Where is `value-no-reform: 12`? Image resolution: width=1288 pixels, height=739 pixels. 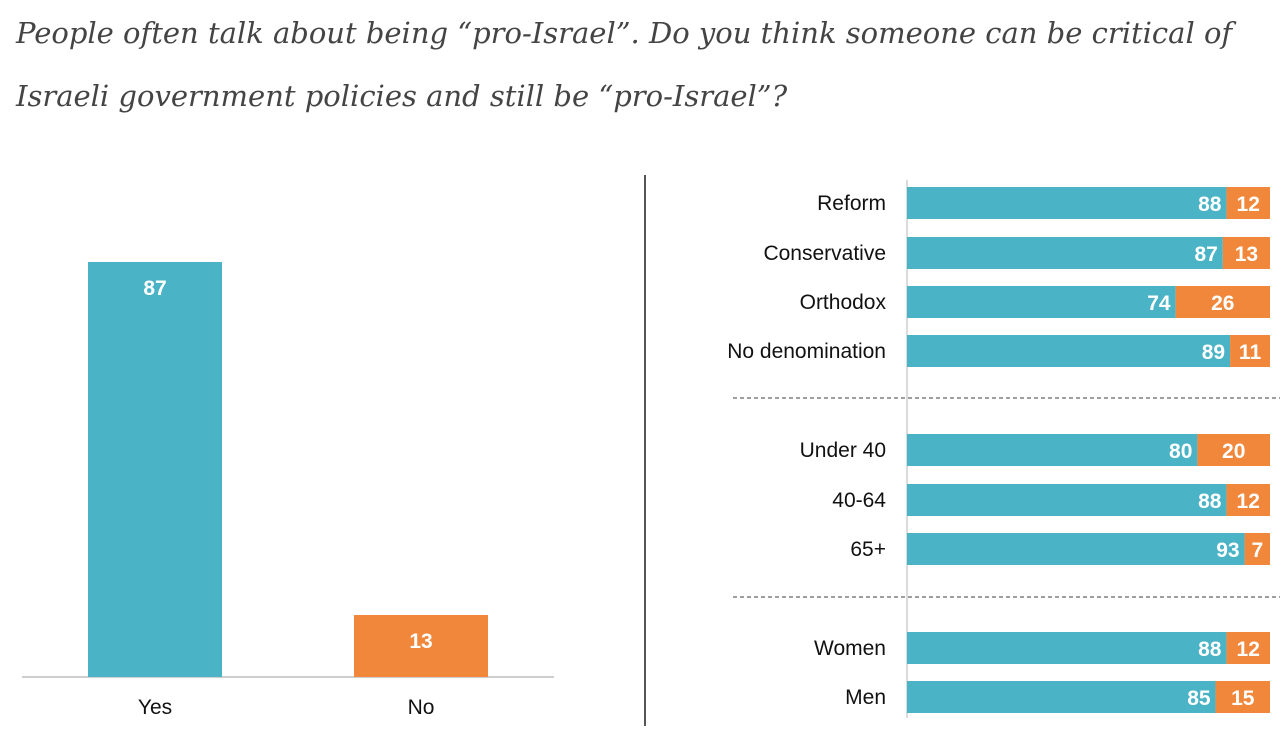
value-no-reform: 12 is located at coordinates (1248, 204).